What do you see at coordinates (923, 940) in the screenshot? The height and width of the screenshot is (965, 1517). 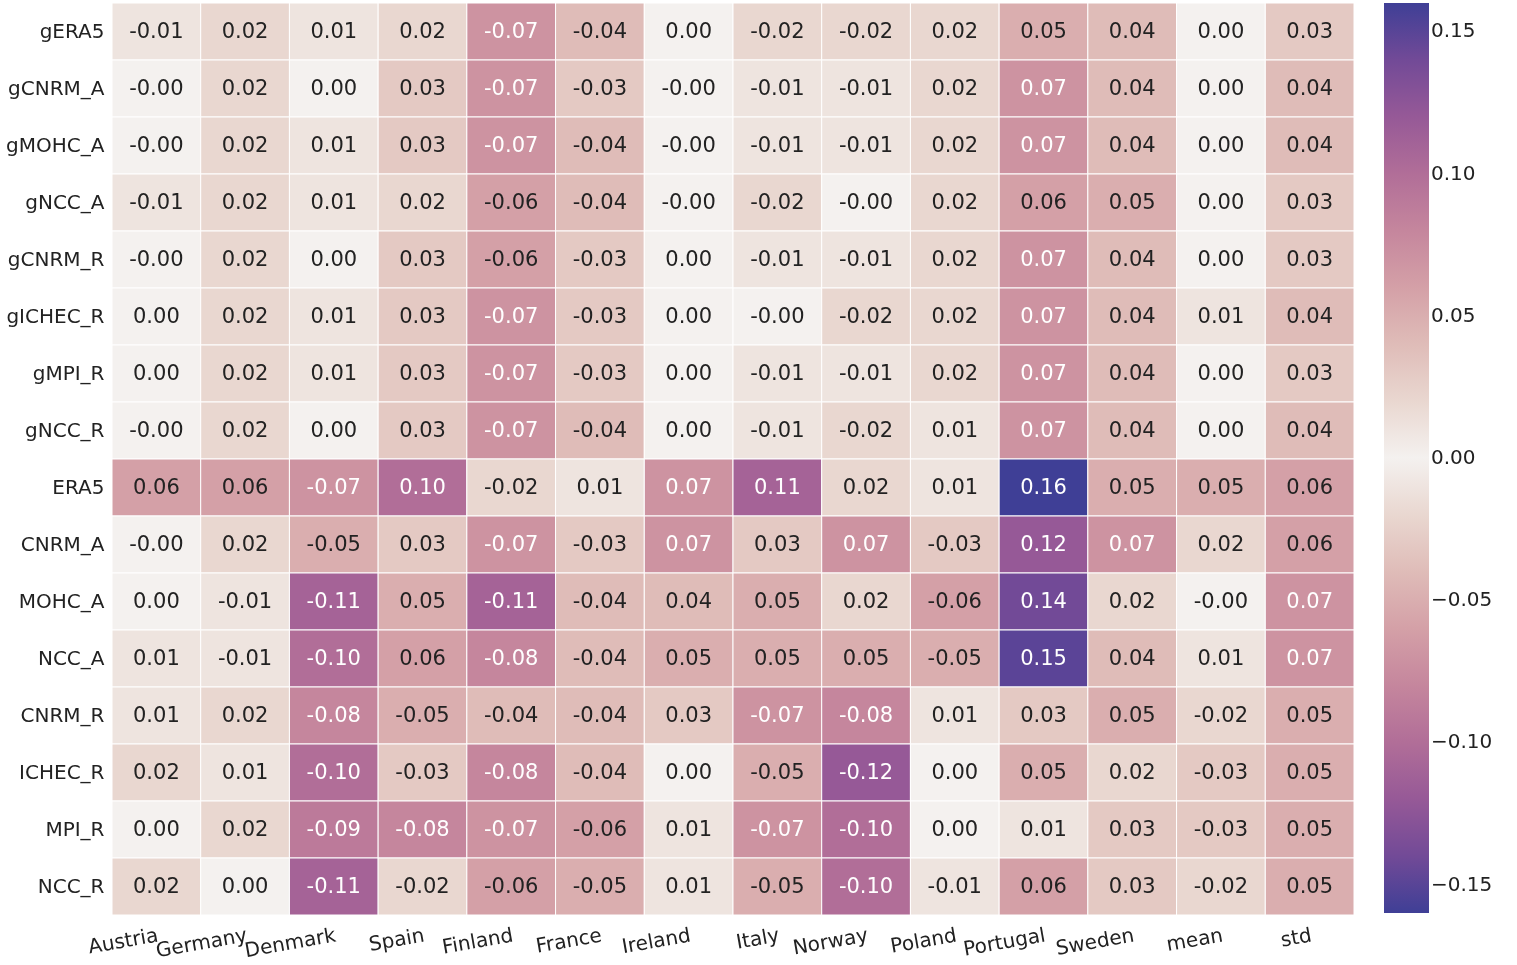 I see `x-tick-label: Poland` at bounding box center [923, 940].